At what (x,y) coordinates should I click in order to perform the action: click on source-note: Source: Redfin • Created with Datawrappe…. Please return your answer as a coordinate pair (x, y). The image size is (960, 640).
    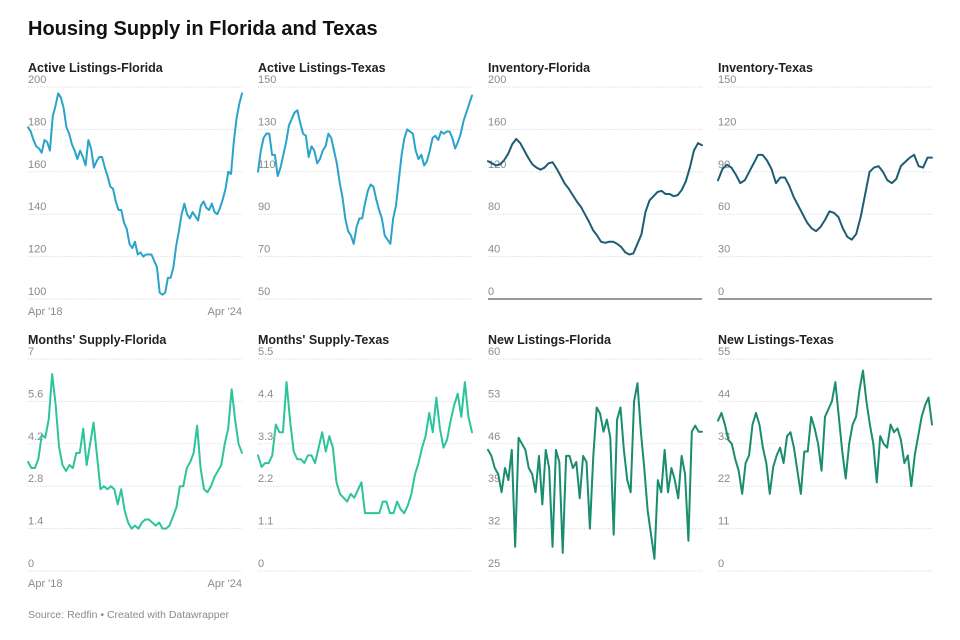
    Looking at the image, I should click on (128, 615).